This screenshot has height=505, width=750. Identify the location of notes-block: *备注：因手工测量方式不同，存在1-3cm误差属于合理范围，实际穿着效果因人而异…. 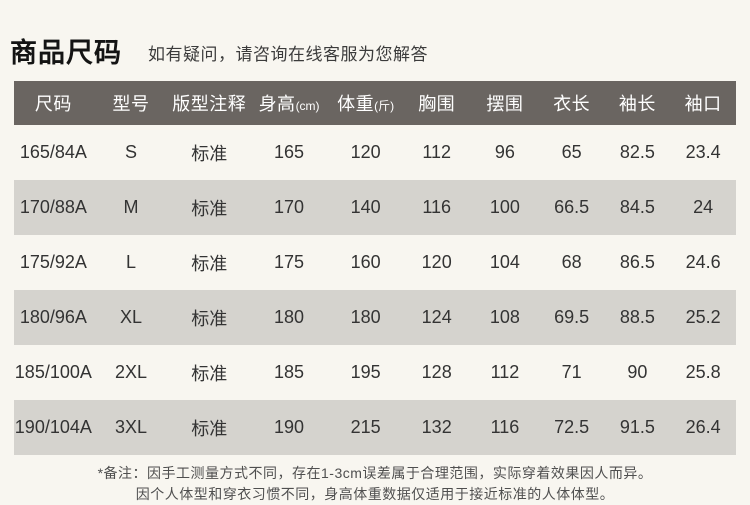
(375, 484).